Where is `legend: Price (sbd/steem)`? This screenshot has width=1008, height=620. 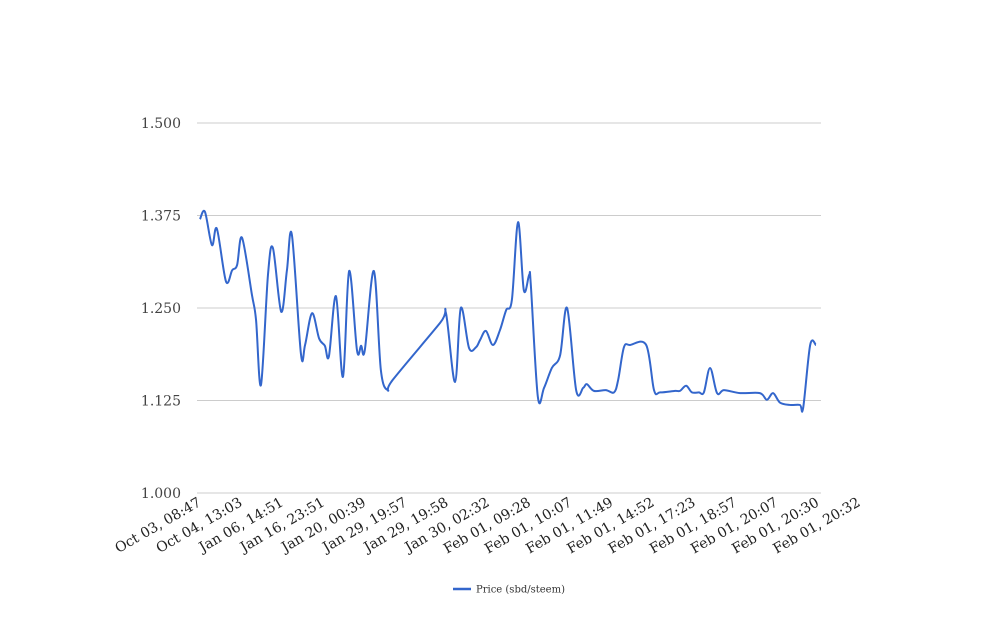 legend: Price (sbd/steem) is located at coordinates (509, 590).